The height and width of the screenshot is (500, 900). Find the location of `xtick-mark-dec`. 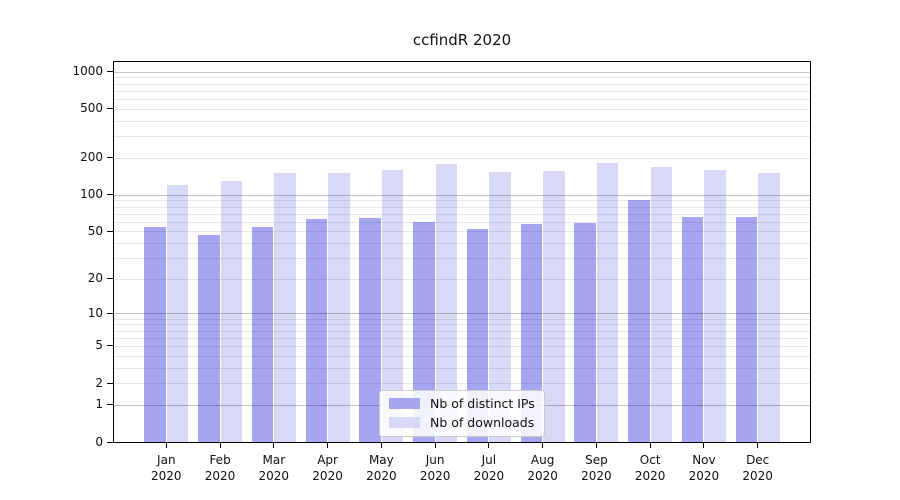

xtick-mark-dec is located at coordinates (758, 445).